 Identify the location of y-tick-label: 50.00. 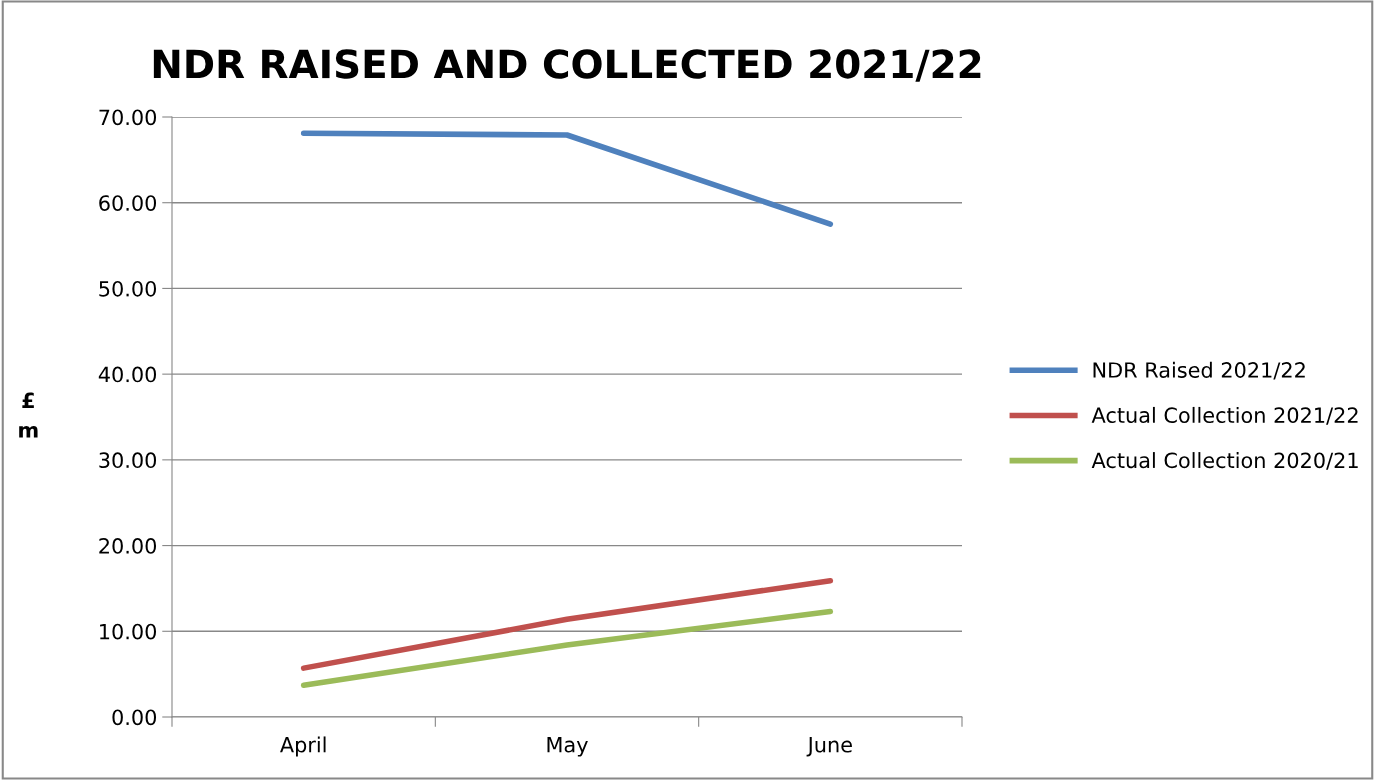
(128, 288).